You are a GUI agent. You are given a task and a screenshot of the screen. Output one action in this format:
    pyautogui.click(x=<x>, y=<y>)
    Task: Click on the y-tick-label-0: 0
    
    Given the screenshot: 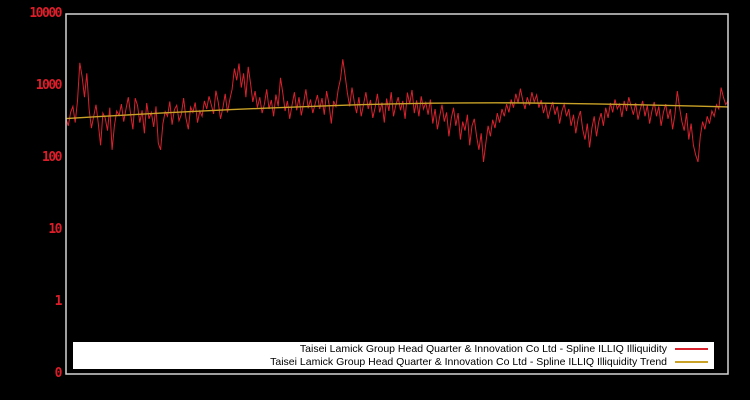 What is the action you would take?
    pyautogui.click(x=58, y=373)
    